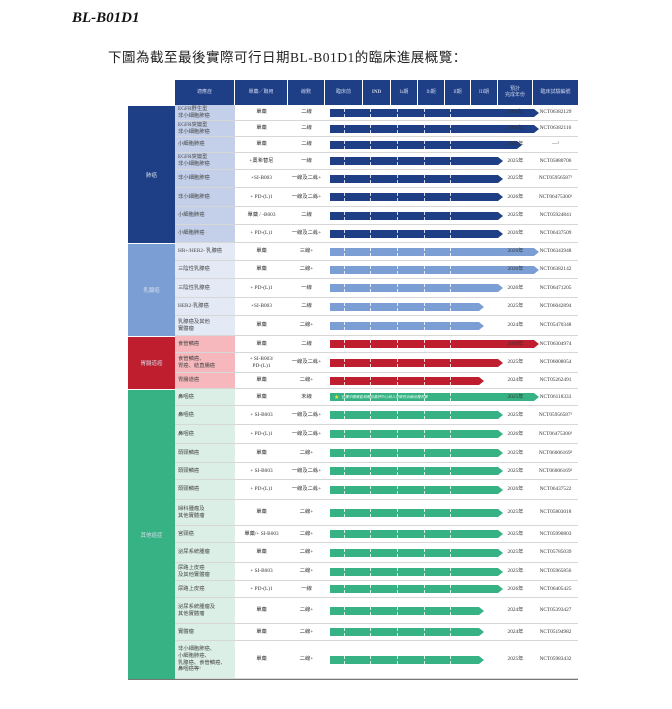  Describe the element at coordinates (261, 178) in the screenshot. I see `regimen-cell: +SI-B003` at that location.